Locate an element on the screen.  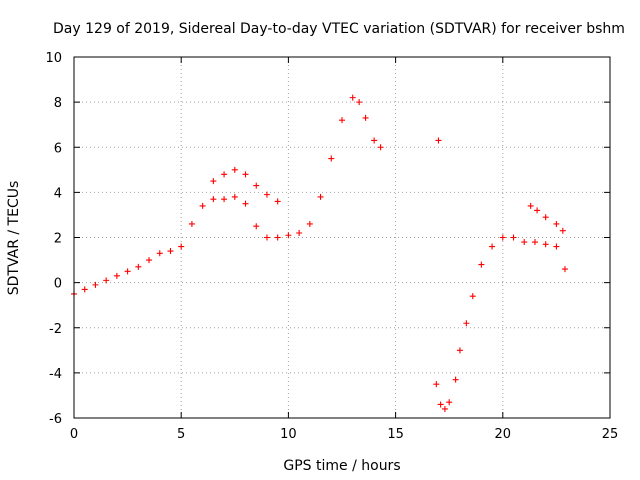
y-tick-label: 2 is located at coordinates (58, 239).